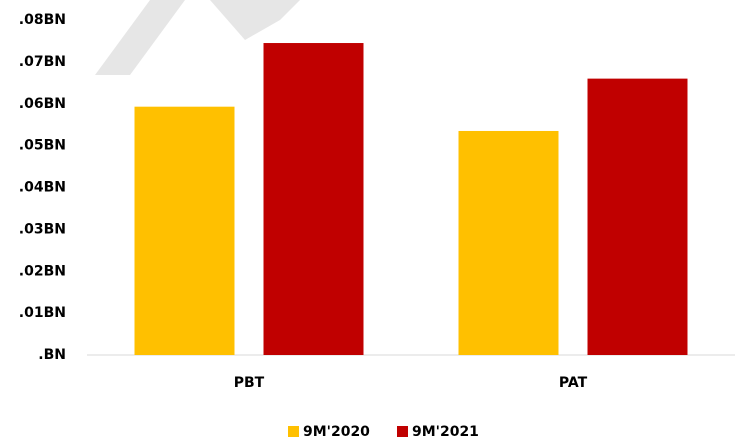 The image size is (735, 442). I want to click on y-tick-label: .01BN, so click(42, 313).